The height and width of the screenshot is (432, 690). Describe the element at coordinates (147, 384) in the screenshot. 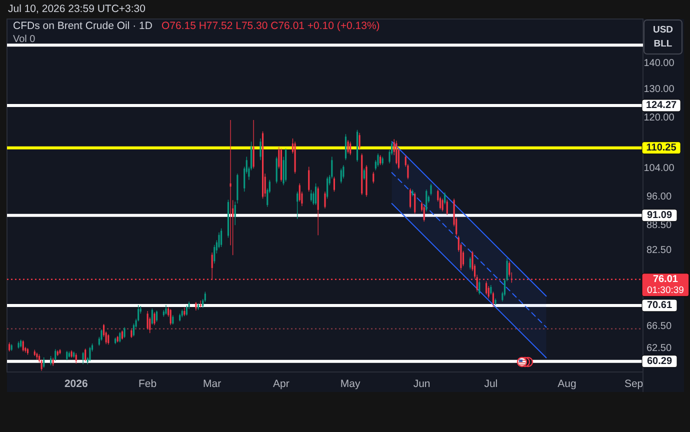

I see `x-tick-label: Feb` at that location.